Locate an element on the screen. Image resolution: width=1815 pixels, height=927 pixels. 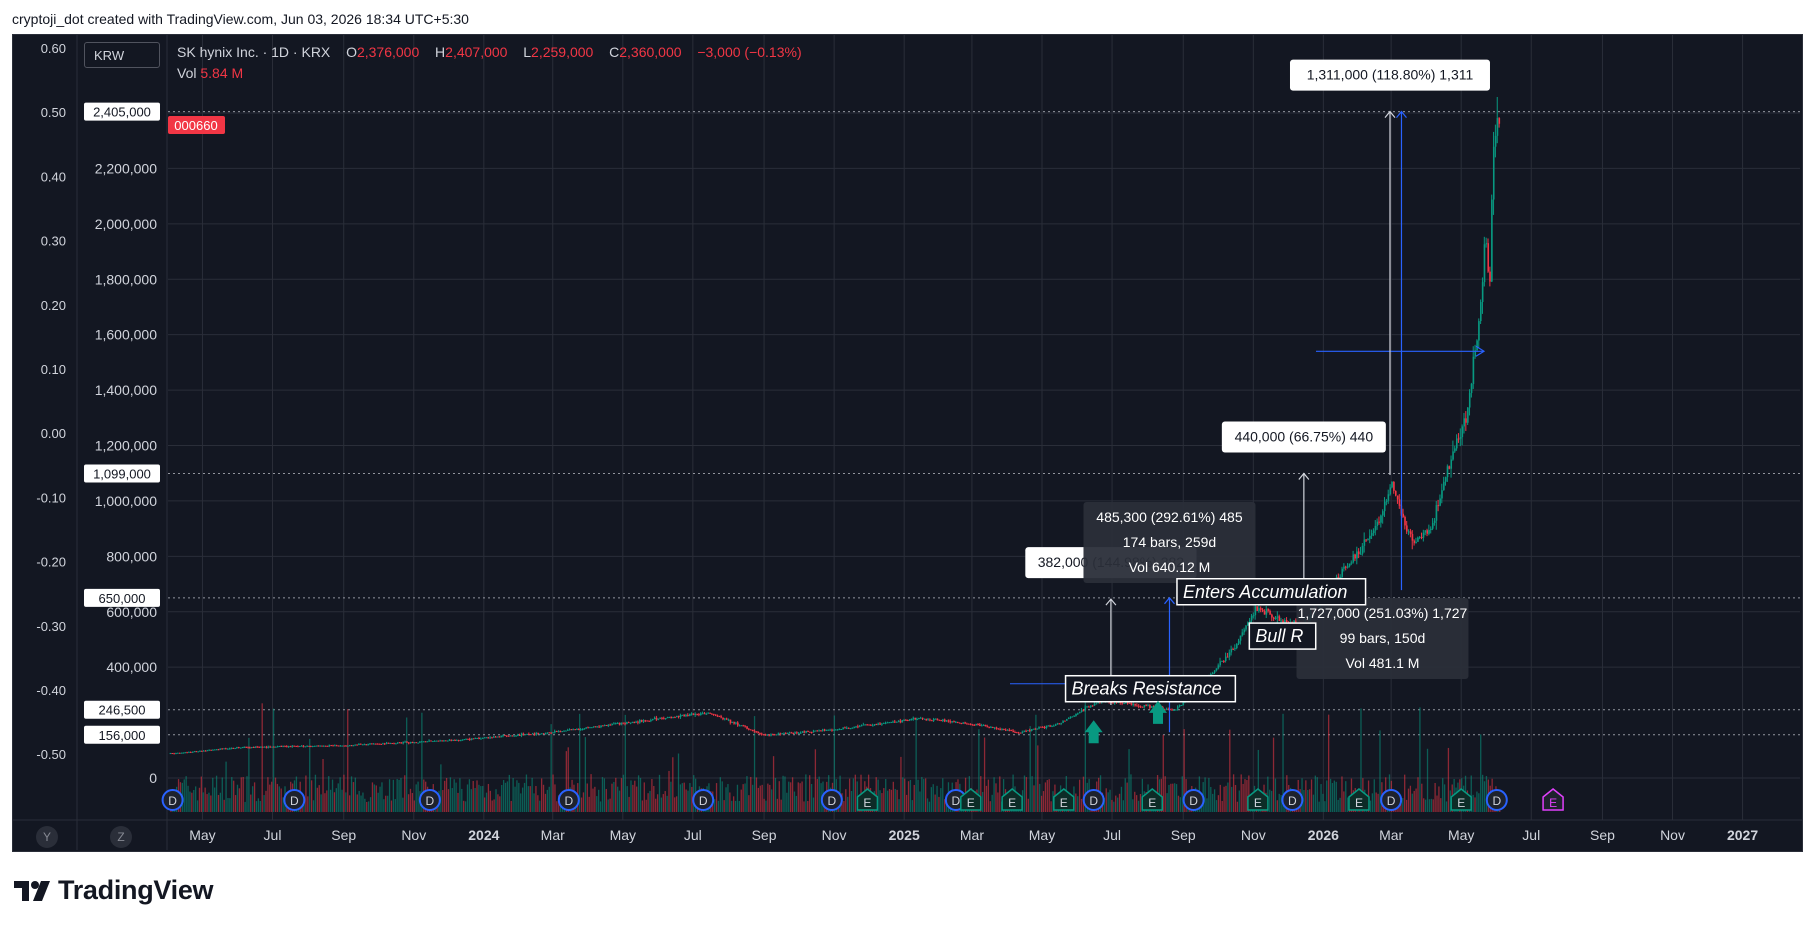
left-axis-tick-label: 0.00 is located at coordinates (53, 433).